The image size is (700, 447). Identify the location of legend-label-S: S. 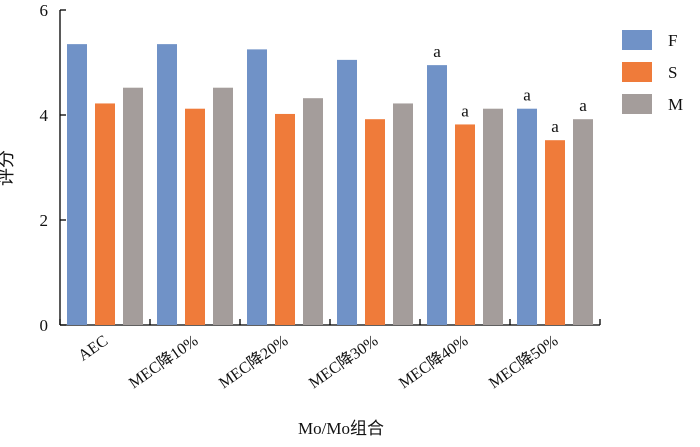
(672, 72).